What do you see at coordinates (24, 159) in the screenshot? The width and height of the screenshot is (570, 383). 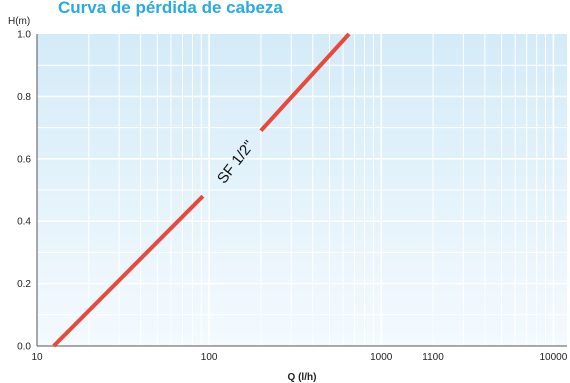 I see `y-tick-label: 0.6` at bounding box center [24, 159].